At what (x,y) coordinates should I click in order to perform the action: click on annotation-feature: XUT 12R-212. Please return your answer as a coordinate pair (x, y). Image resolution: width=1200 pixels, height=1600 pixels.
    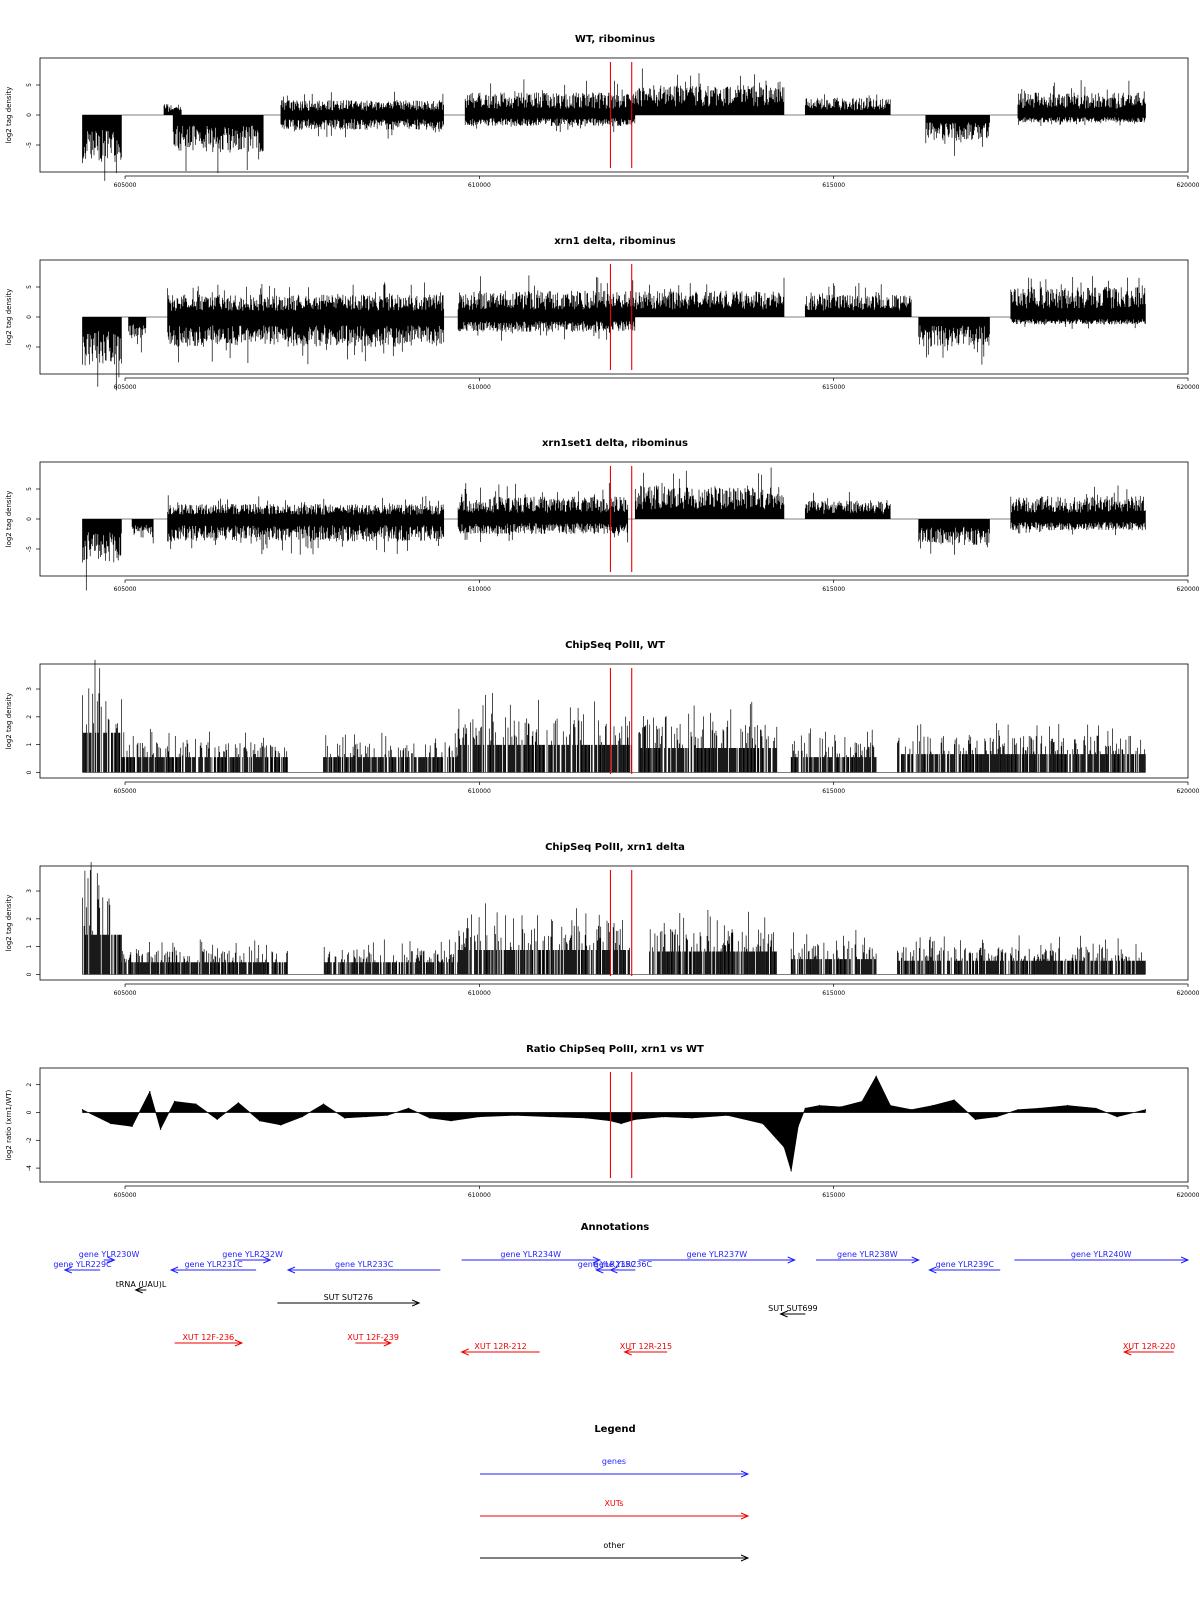
    Looking at the image, I should click on (500, 1349).